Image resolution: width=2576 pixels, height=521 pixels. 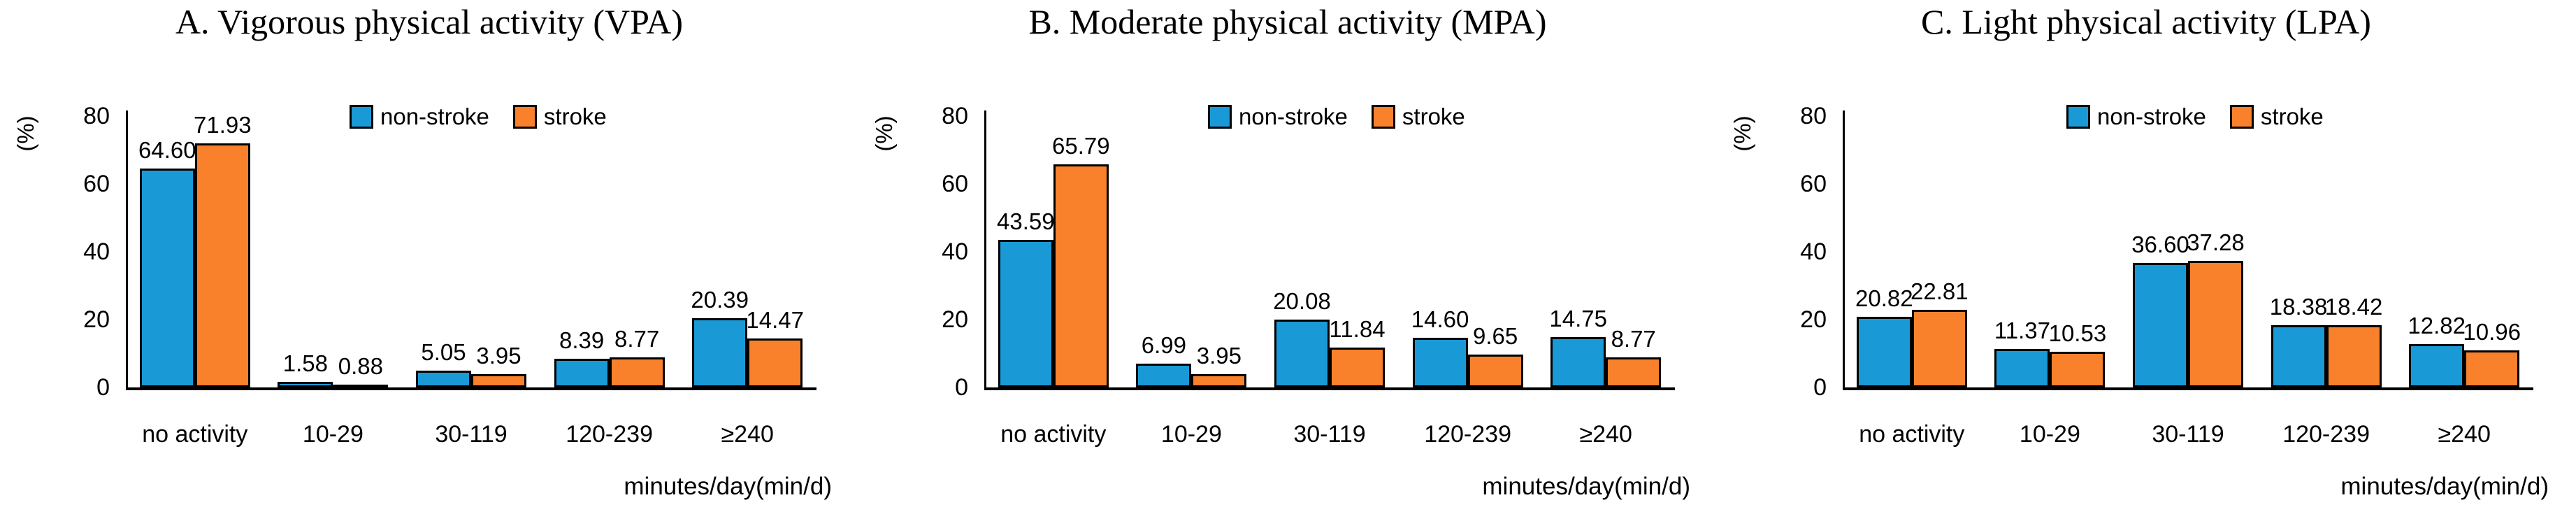 What do you see at coordinates (582, 340) in the screenshot?
I see `bar-value-label-non-stroke: 8.39` at bounding box center [582, 340].